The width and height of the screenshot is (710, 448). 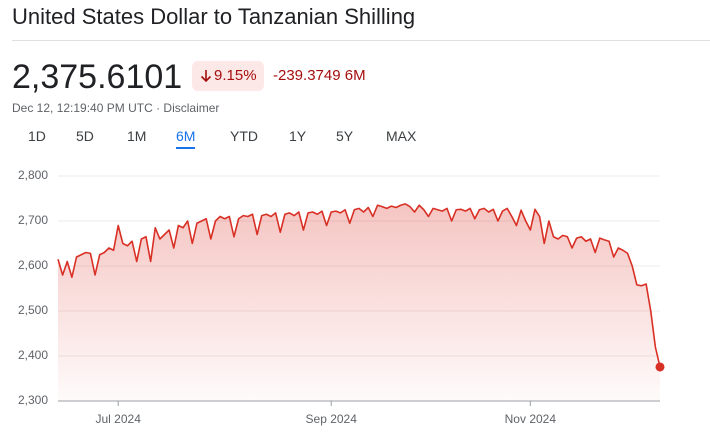 I want to click on tab: 1M, so click(x=137, y=136).